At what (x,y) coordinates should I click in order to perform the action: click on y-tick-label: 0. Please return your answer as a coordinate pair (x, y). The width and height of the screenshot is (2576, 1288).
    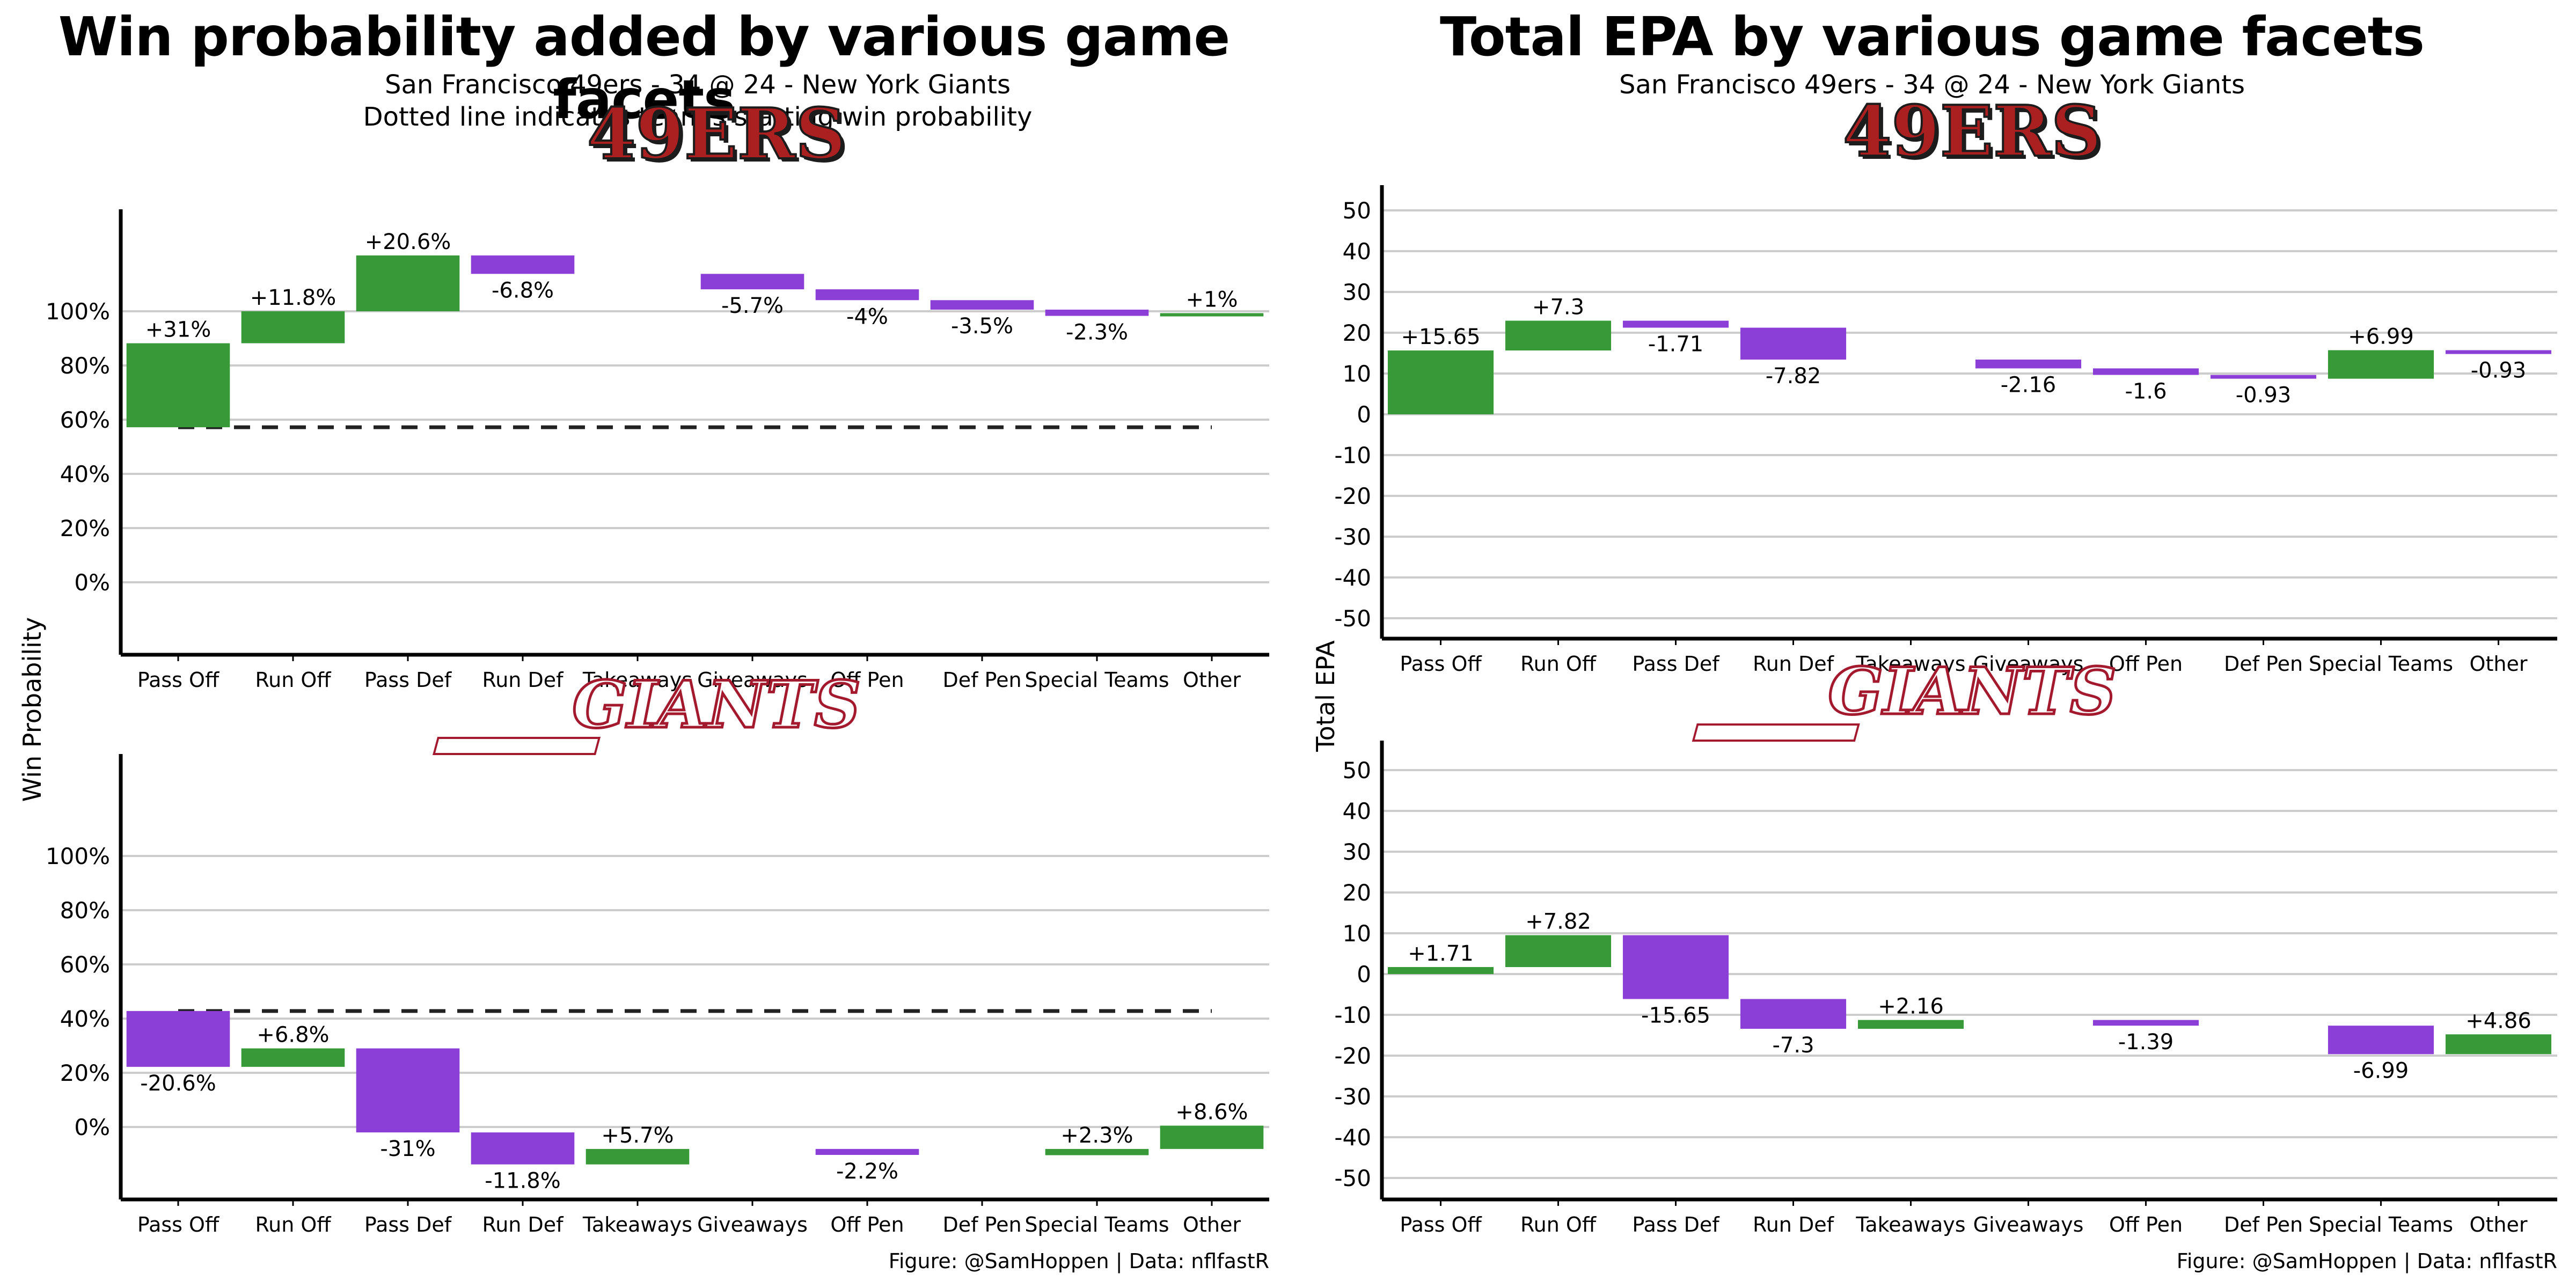
    Looking at the image, I should click on (1364, 974).